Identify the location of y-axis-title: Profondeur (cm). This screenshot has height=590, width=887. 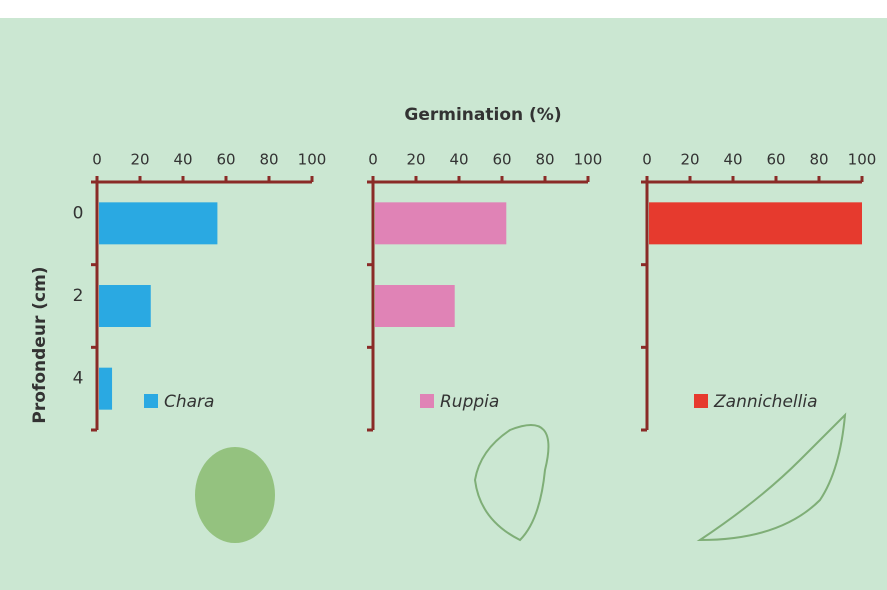
(40, 344).